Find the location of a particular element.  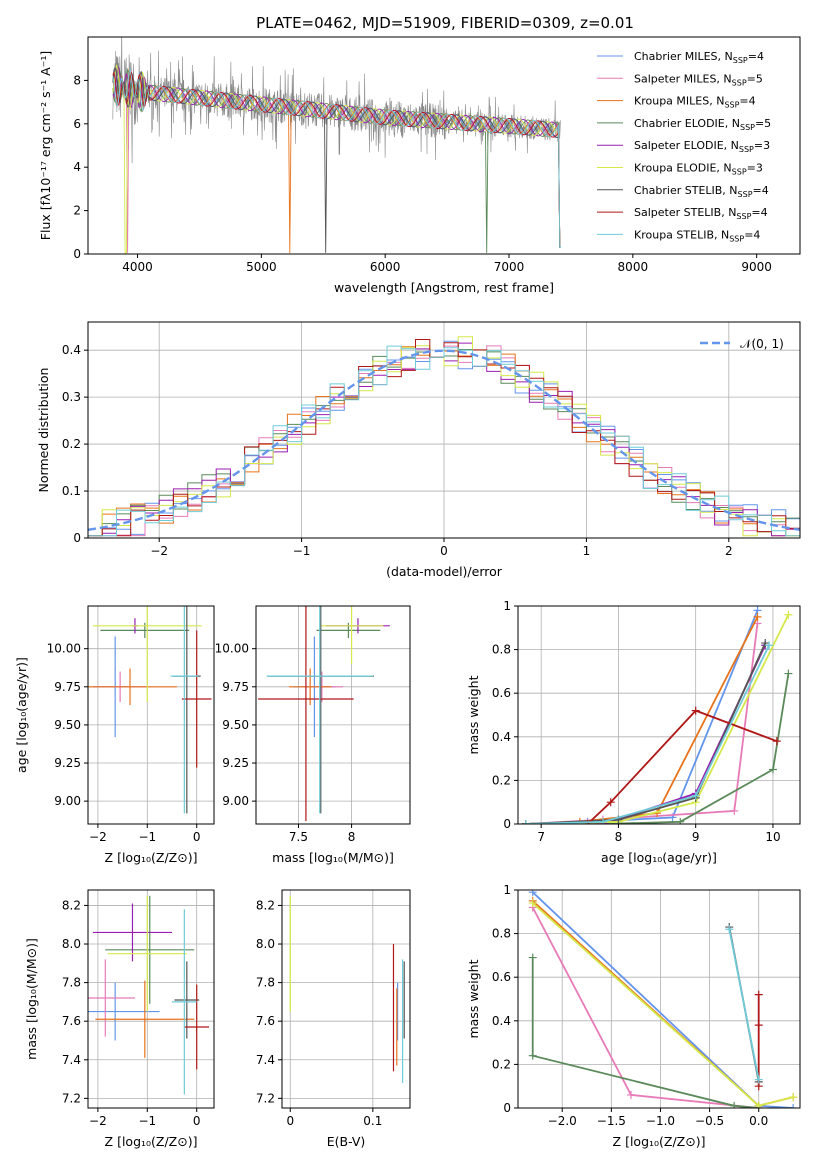

y-tick-label: 7.2 is located at coordinates (265, 1098).